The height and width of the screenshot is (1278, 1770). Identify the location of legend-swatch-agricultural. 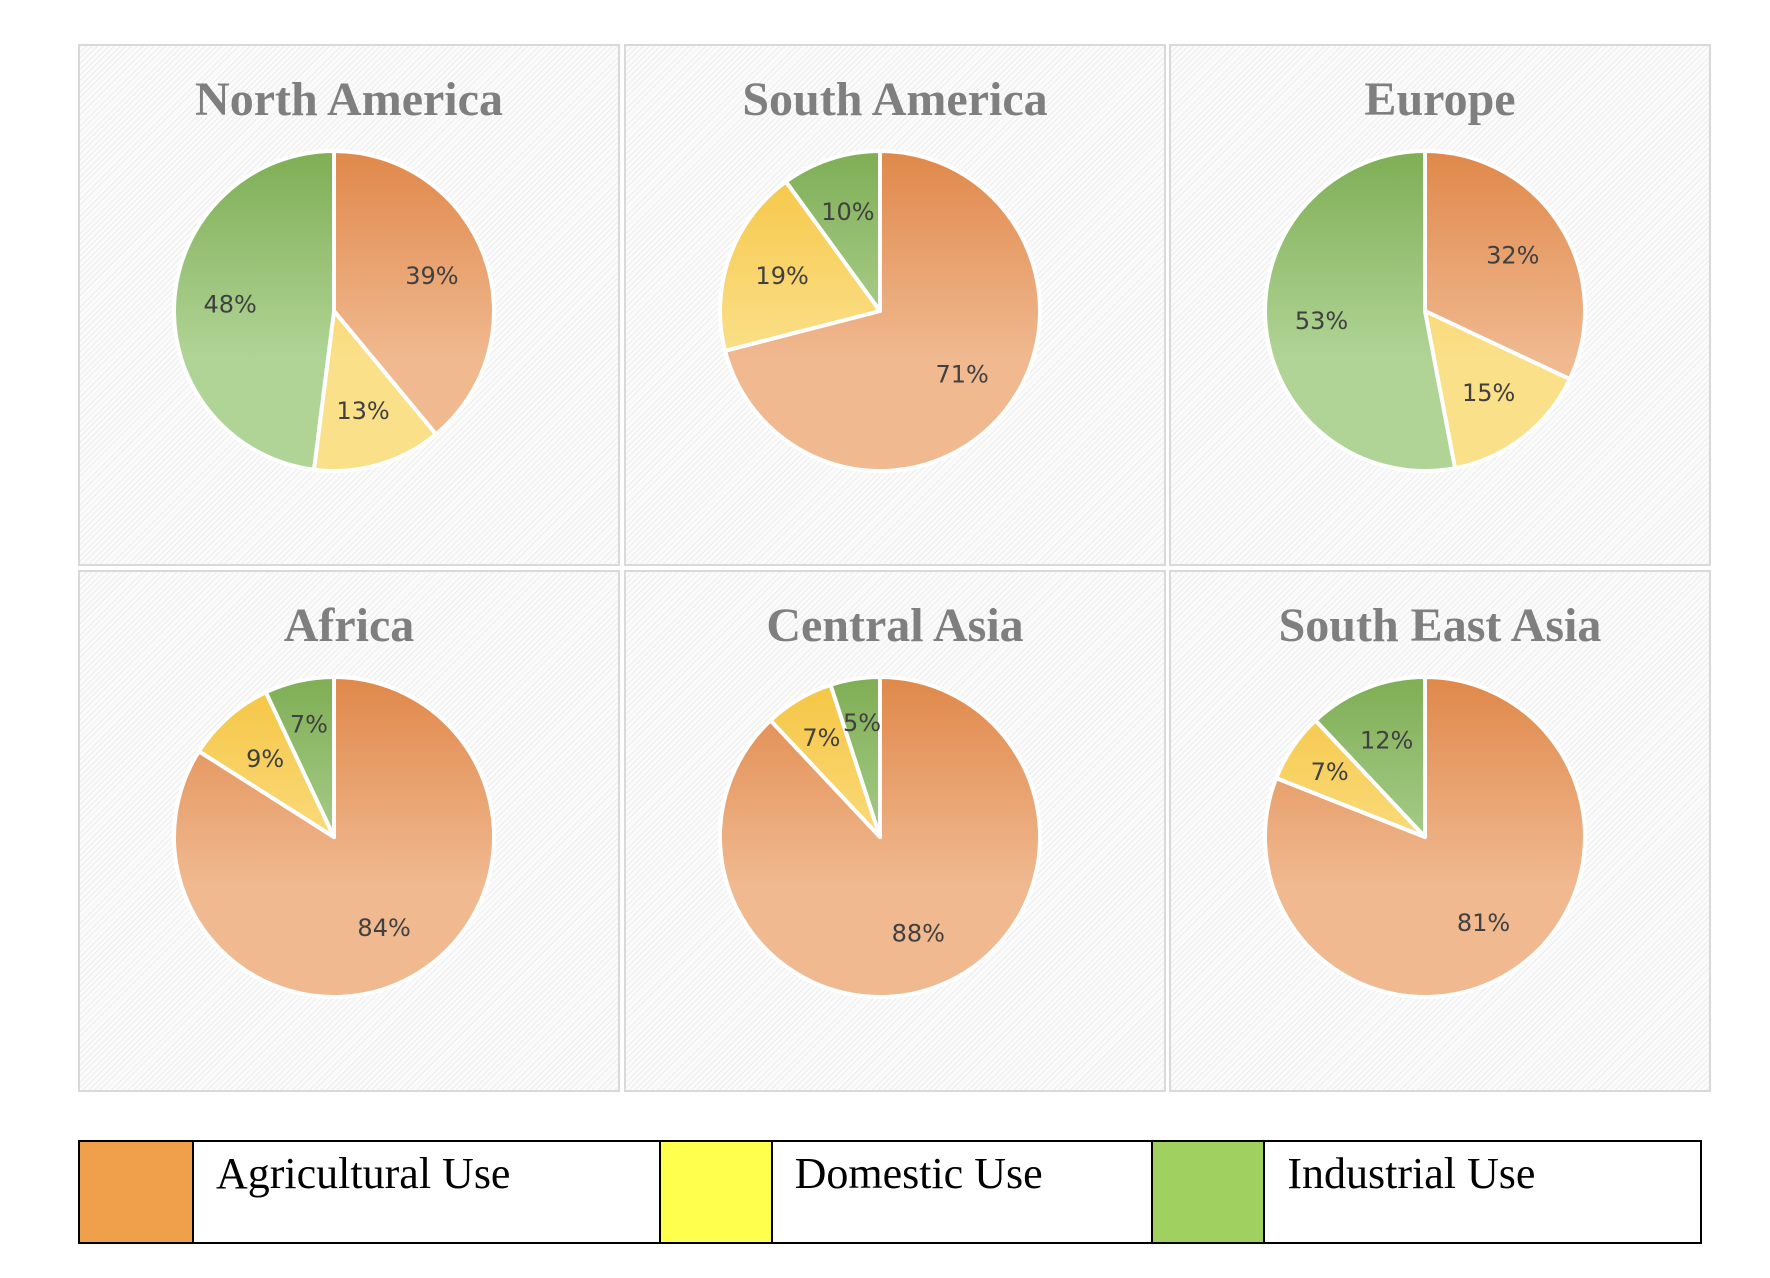
(137, 1192).